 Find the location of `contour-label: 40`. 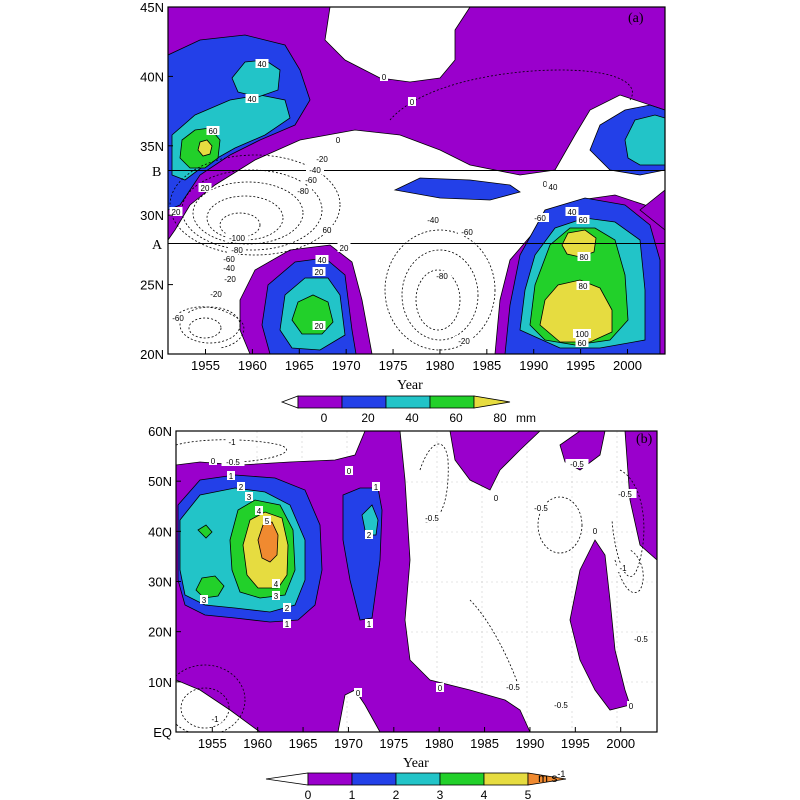

contour-label: 40 is located at coordinates (572, 212).